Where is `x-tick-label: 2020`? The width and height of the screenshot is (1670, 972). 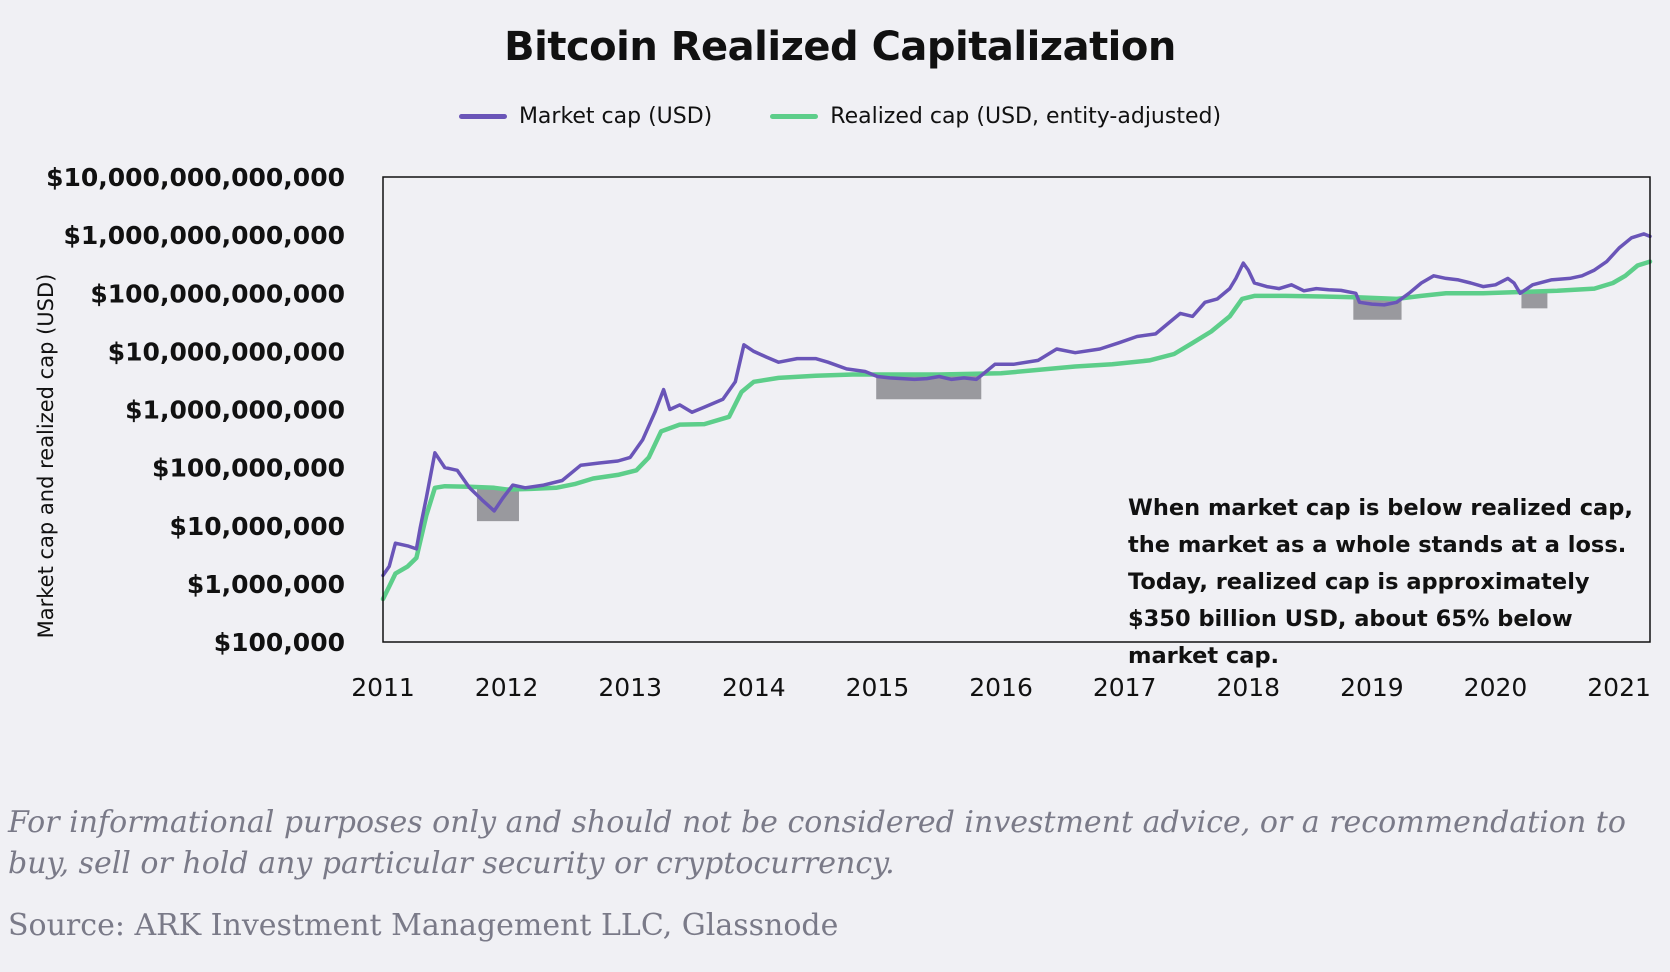 x-tick-label: 2020 is located at coordinates (1496, 687).